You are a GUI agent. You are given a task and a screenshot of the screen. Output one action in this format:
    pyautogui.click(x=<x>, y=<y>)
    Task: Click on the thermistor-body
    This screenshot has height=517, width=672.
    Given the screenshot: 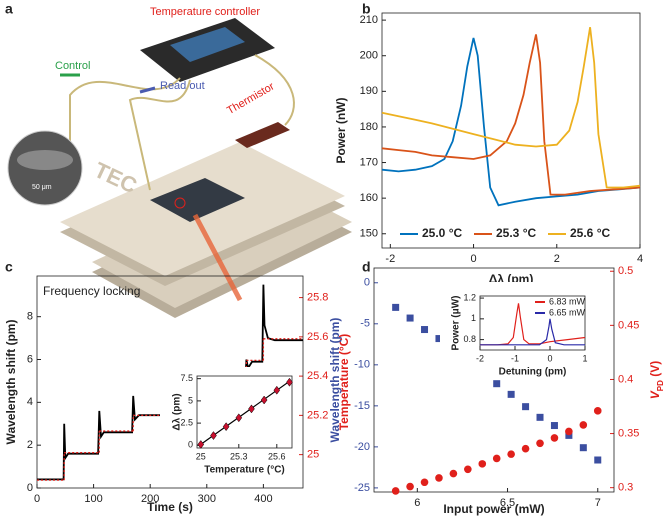 What is the action you would take?
    pyautogui.click(x=262, y=135)
    